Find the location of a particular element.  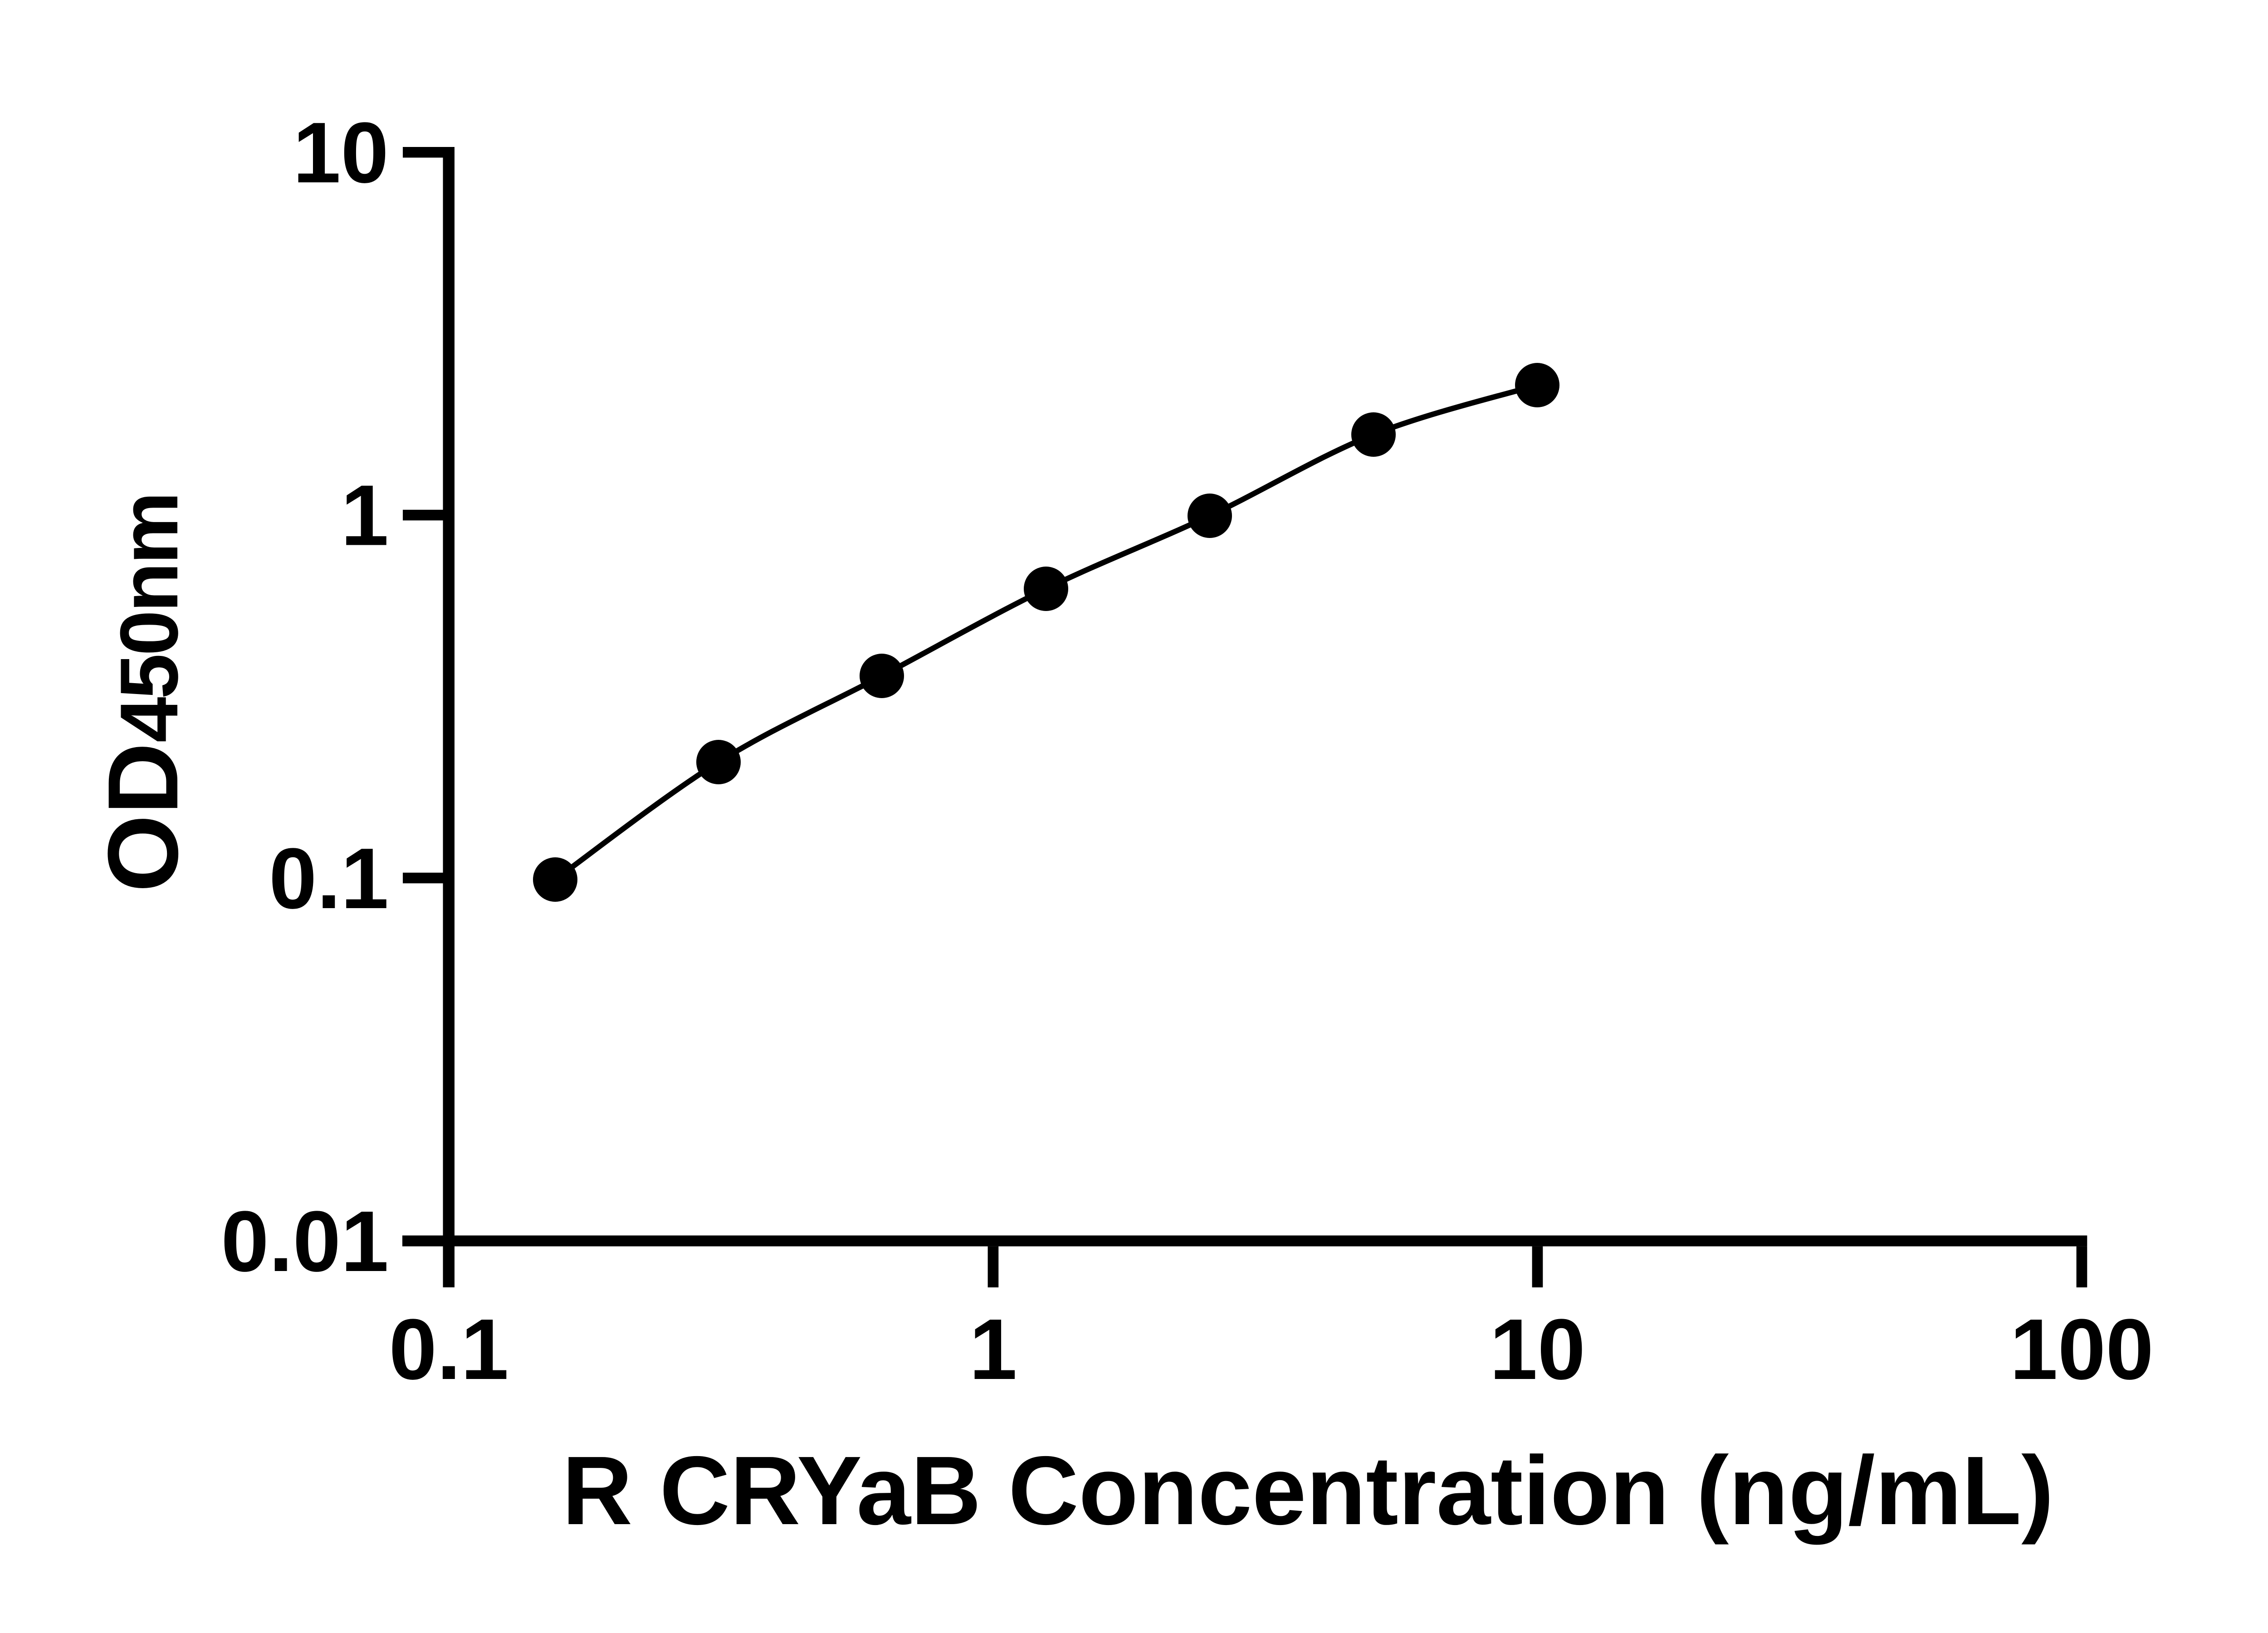

svg-text: 100 is located at coordinates (2082, 1349).